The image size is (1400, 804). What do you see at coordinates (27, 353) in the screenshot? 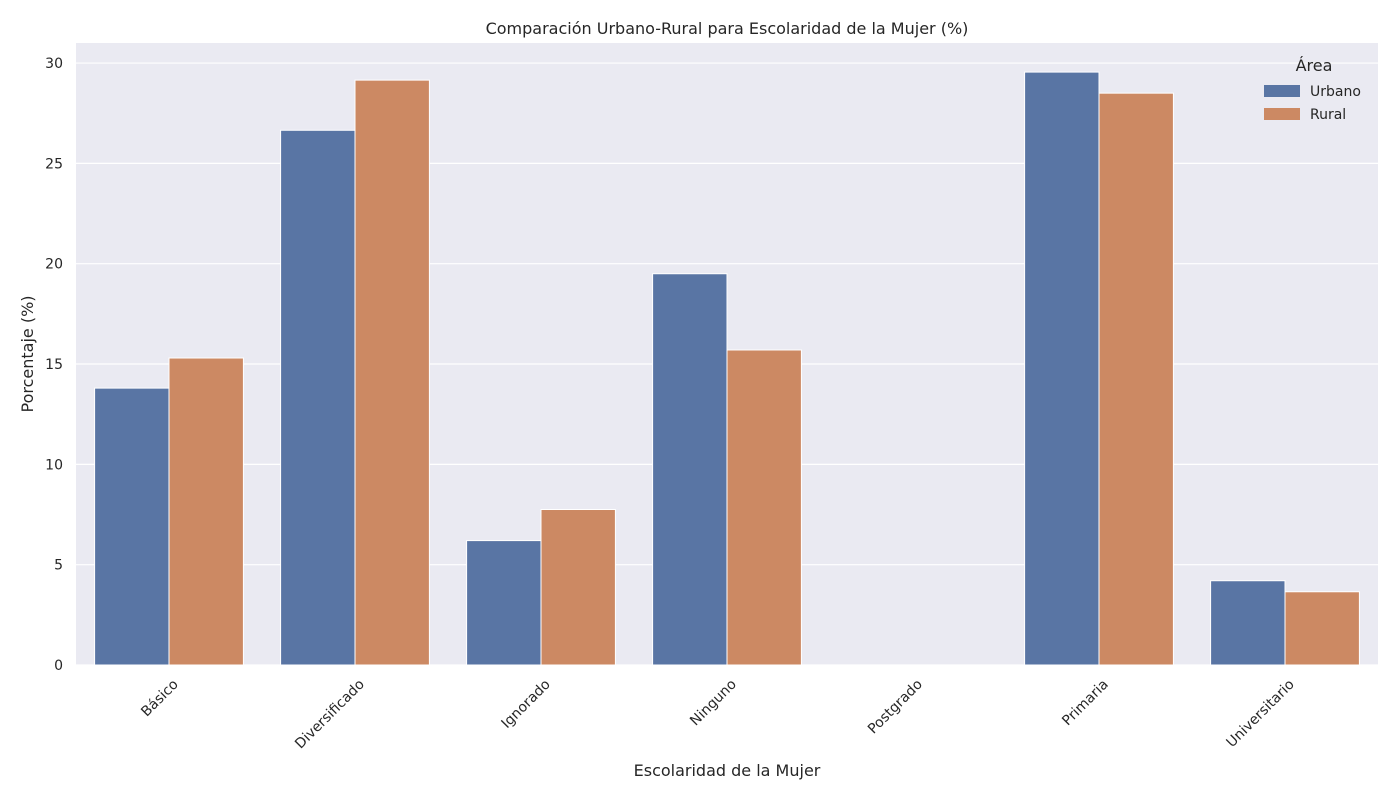
I see `y-axis-label: Porcentaje (%)` at bounding box center [27, 353].